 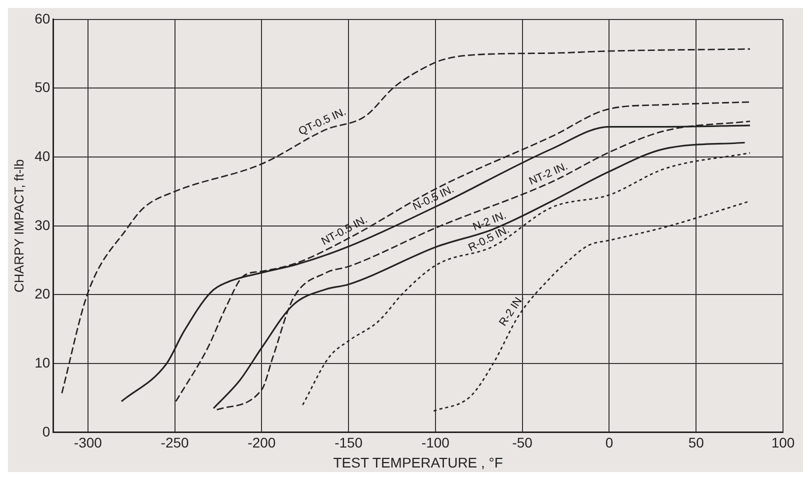 I want to click on y-axis-title: CHARPY IMPACT, ft-lb, so click(x=18, y=225).